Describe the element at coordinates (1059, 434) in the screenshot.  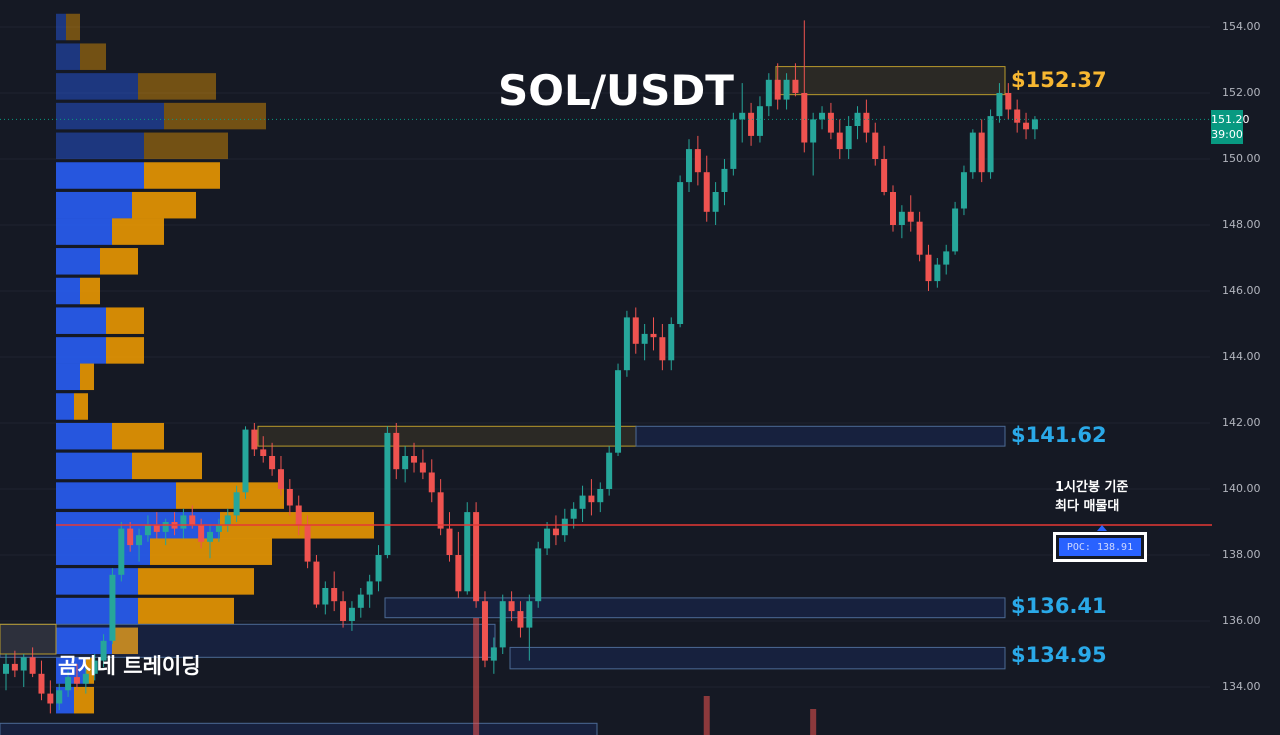
I see `price-label-141: $141.62` at that location.